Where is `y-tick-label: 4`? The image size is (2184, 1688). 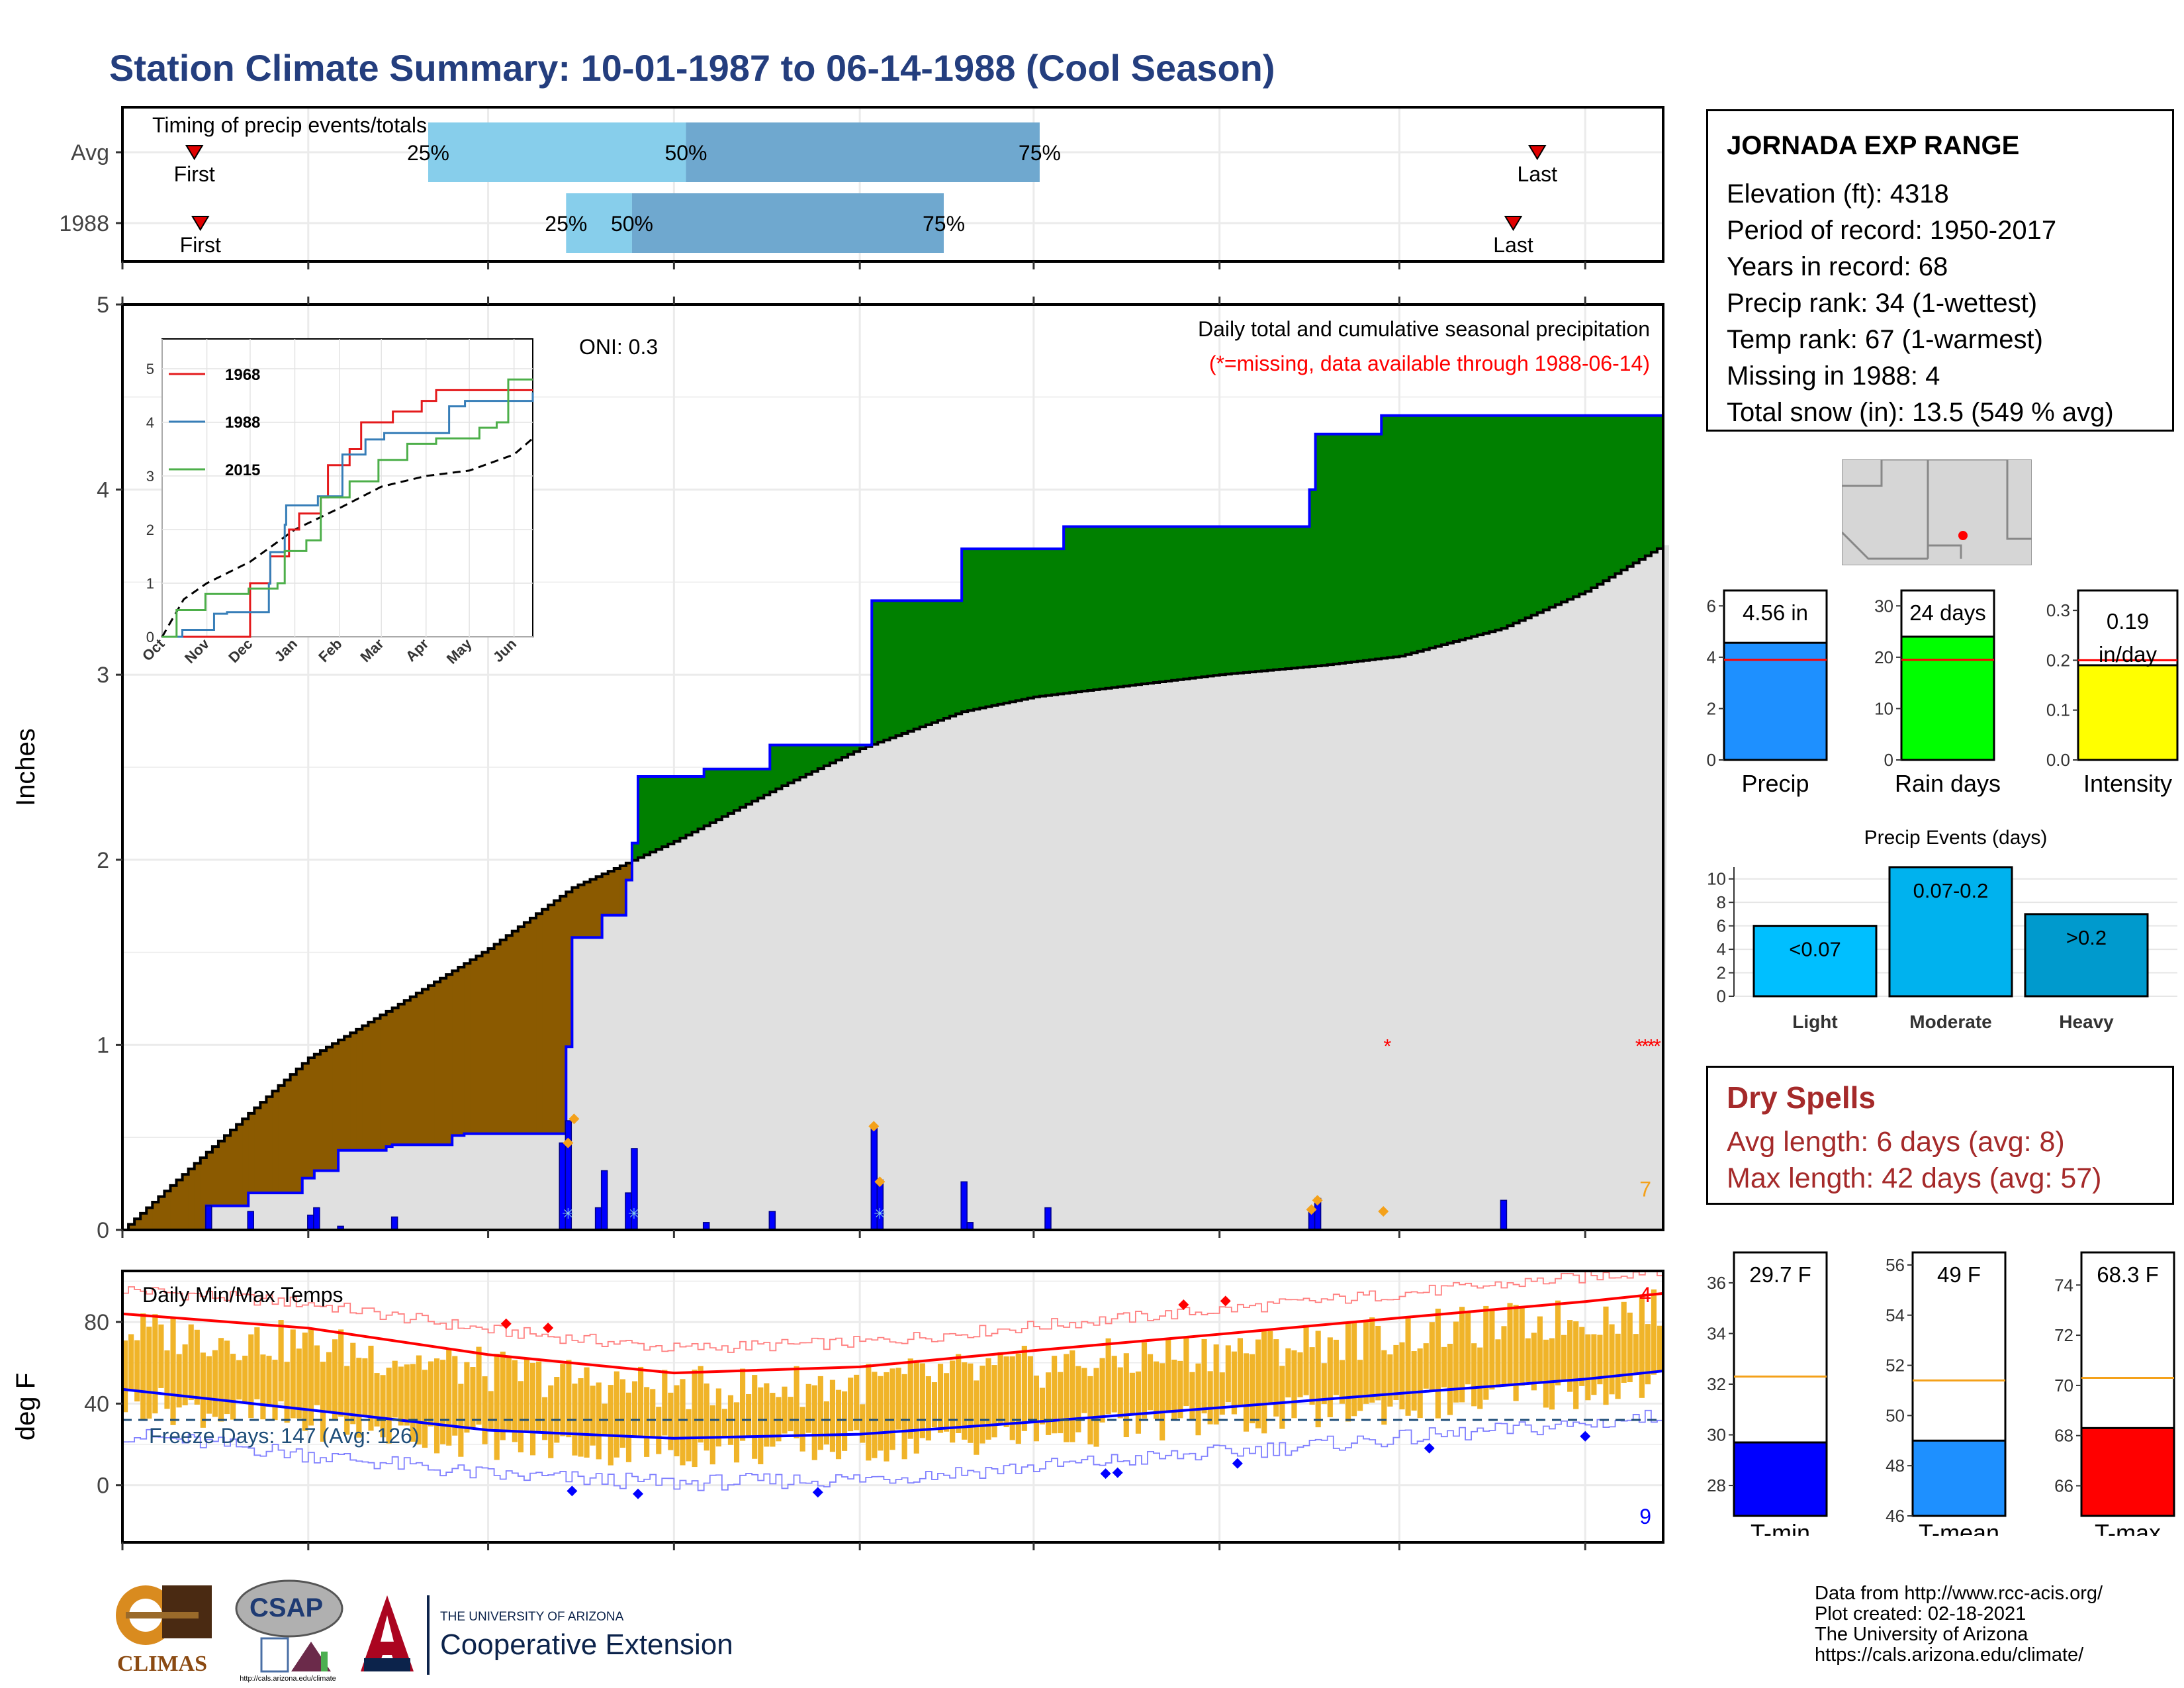 y-tick-label: 4 is located at coordinates (103, 490).